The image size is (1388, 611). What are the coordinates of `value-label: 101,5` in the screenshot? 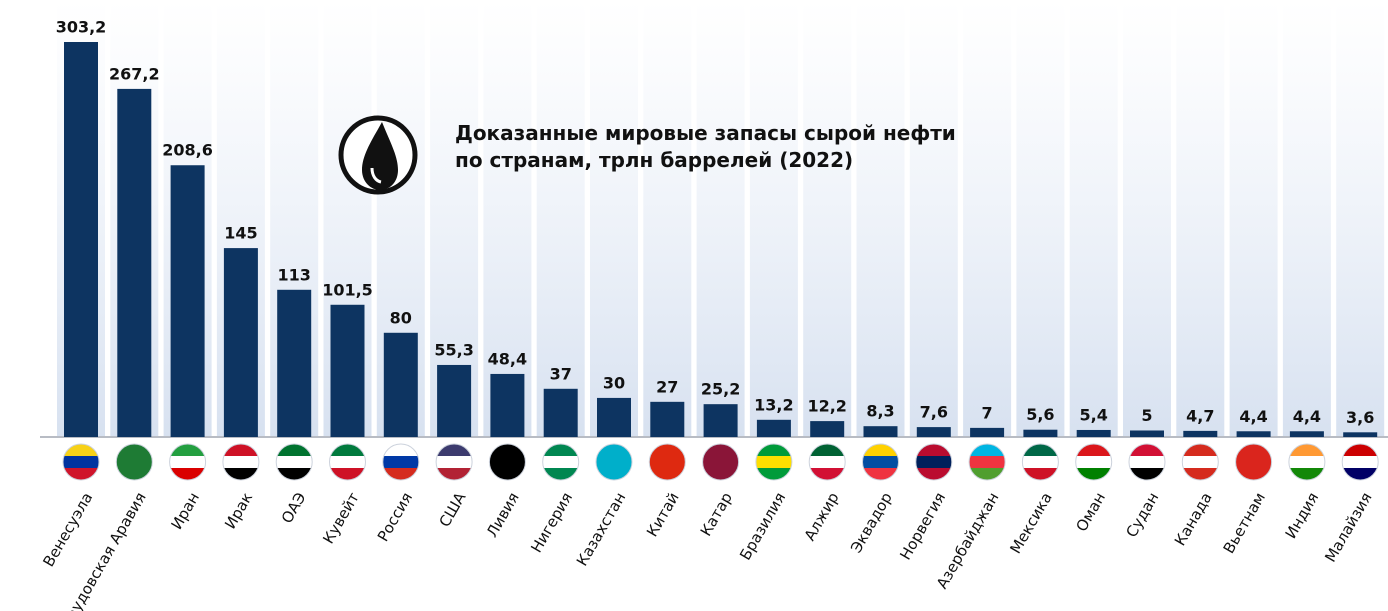 It's located at (347, 289).